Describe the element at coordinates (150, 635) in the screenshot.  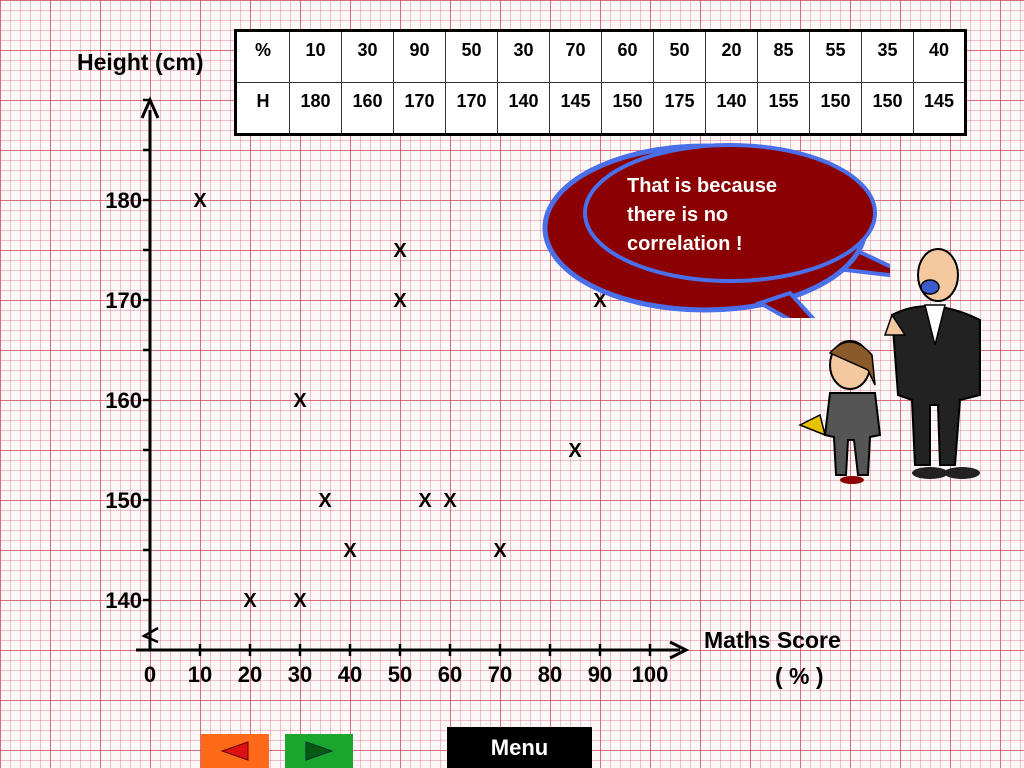
I see `axis-break-mark` at that location.